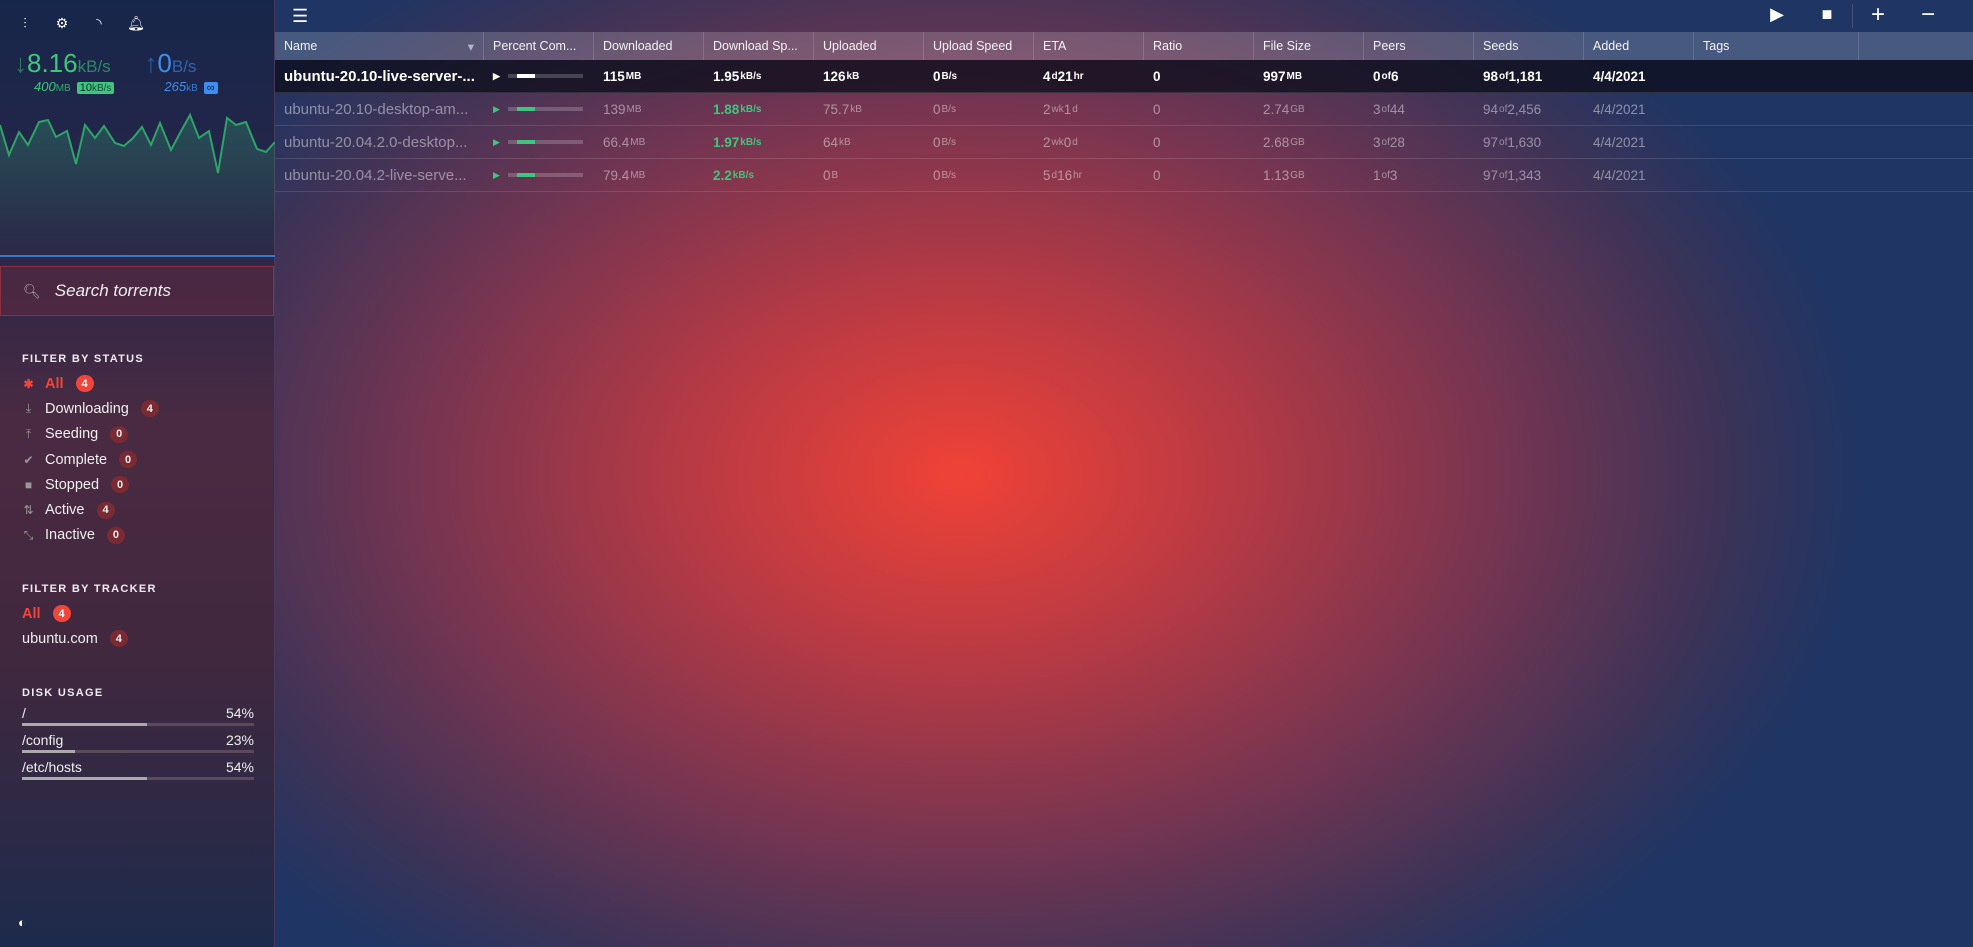  I want to click on rss-icon: ◝, so click(99, 22).